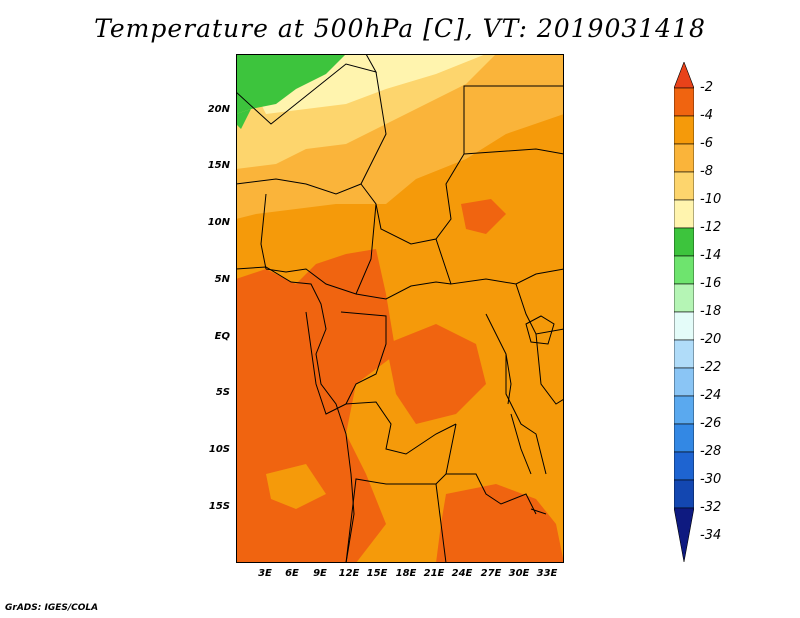 The height and width of the screenshot is (618, 800). What do you see at coordinates (706, 143) in the screenshot?
I see `colorbar-label: -6` at bounding box center [706, 143].